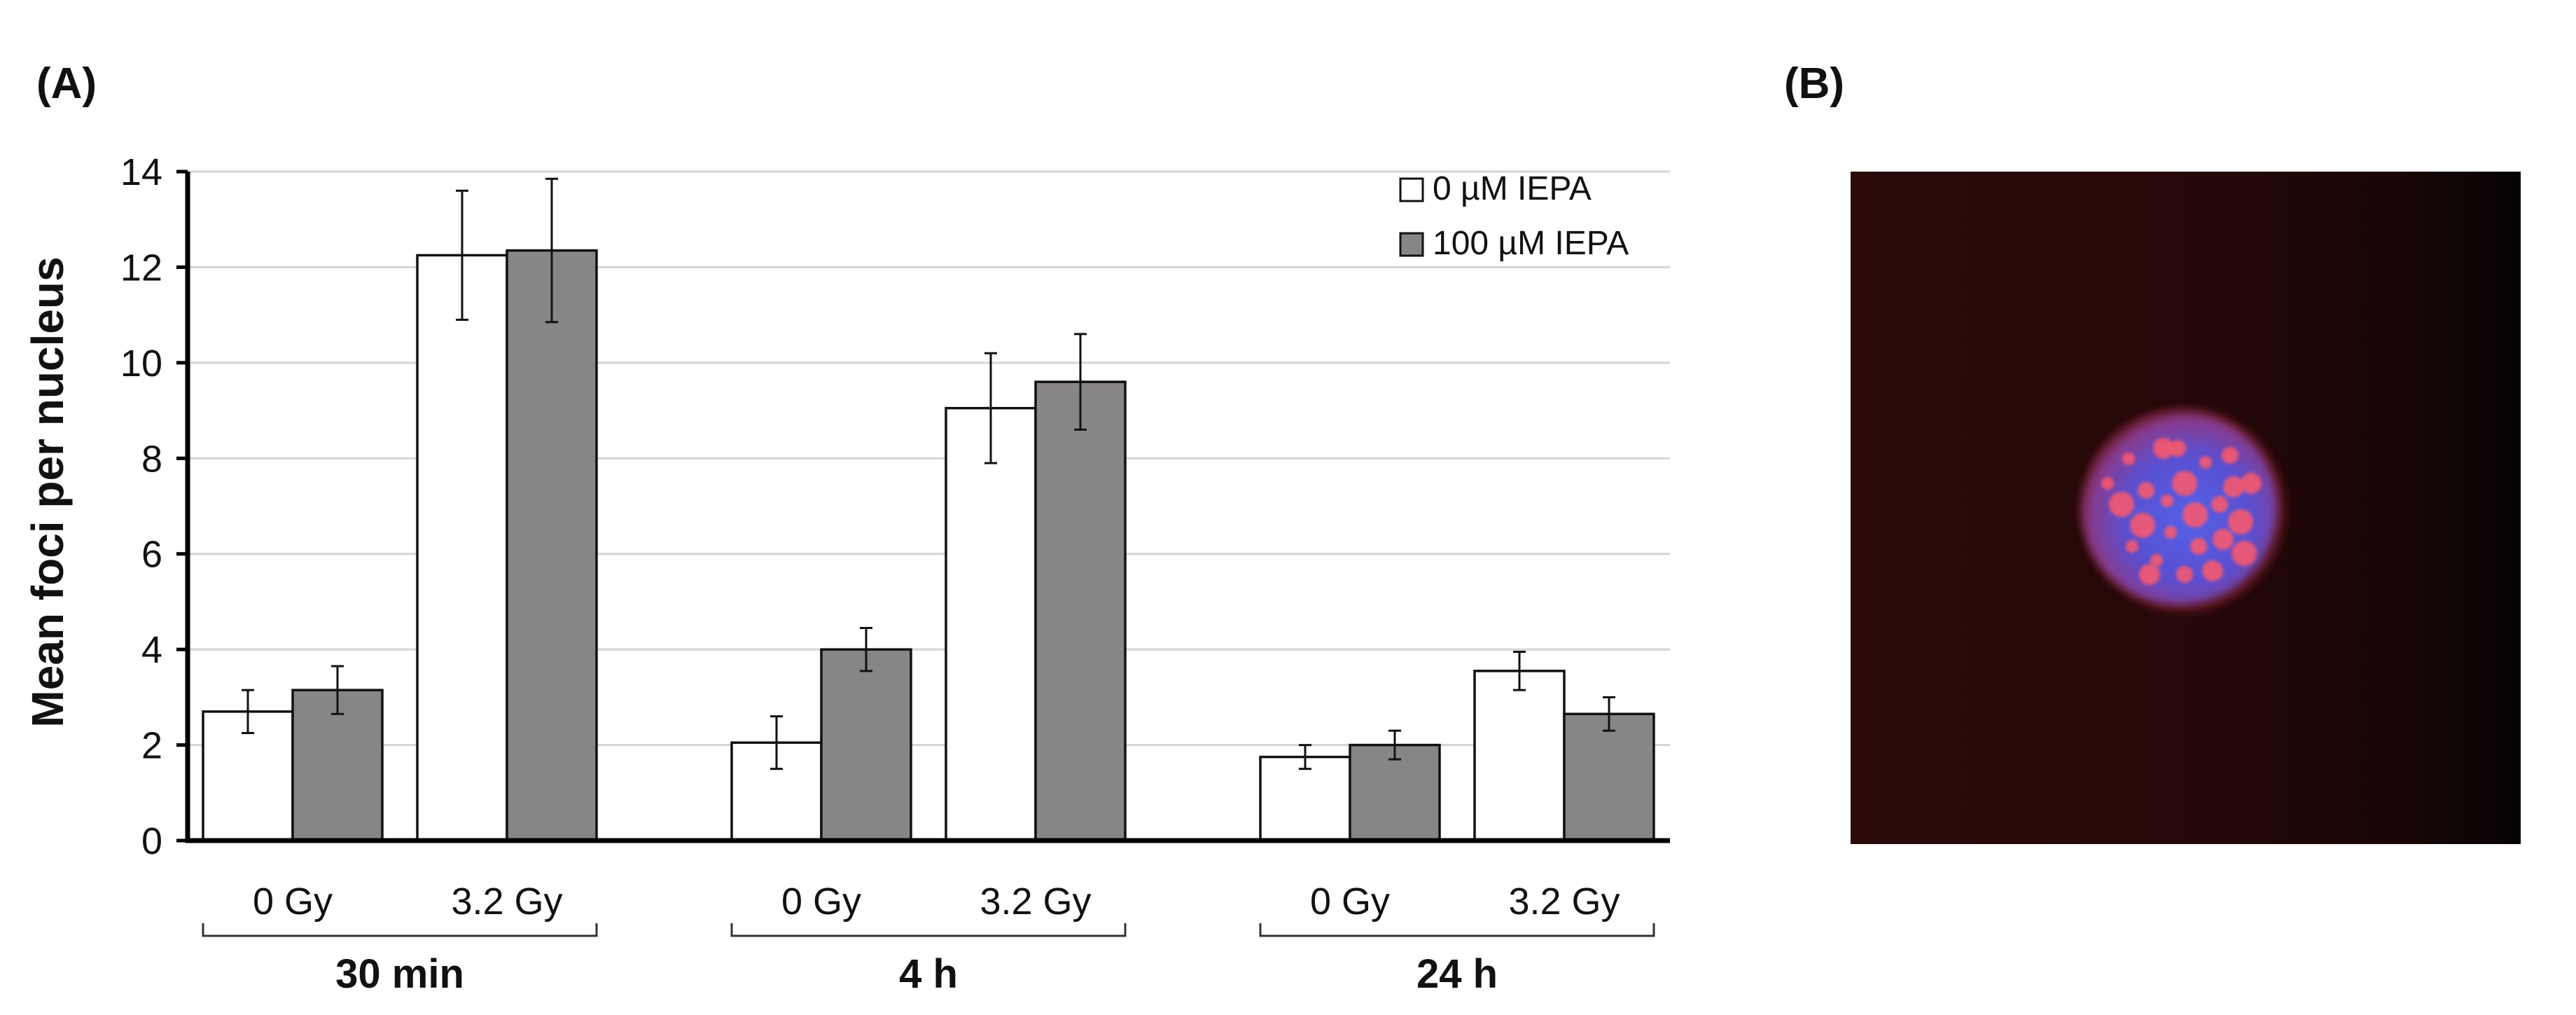  What do you see at coordinates (1514, 216) in the screenshot?
I see `legend: 0 µM IEPA 100 µM IEPA` at bounding box center [1514, 216].